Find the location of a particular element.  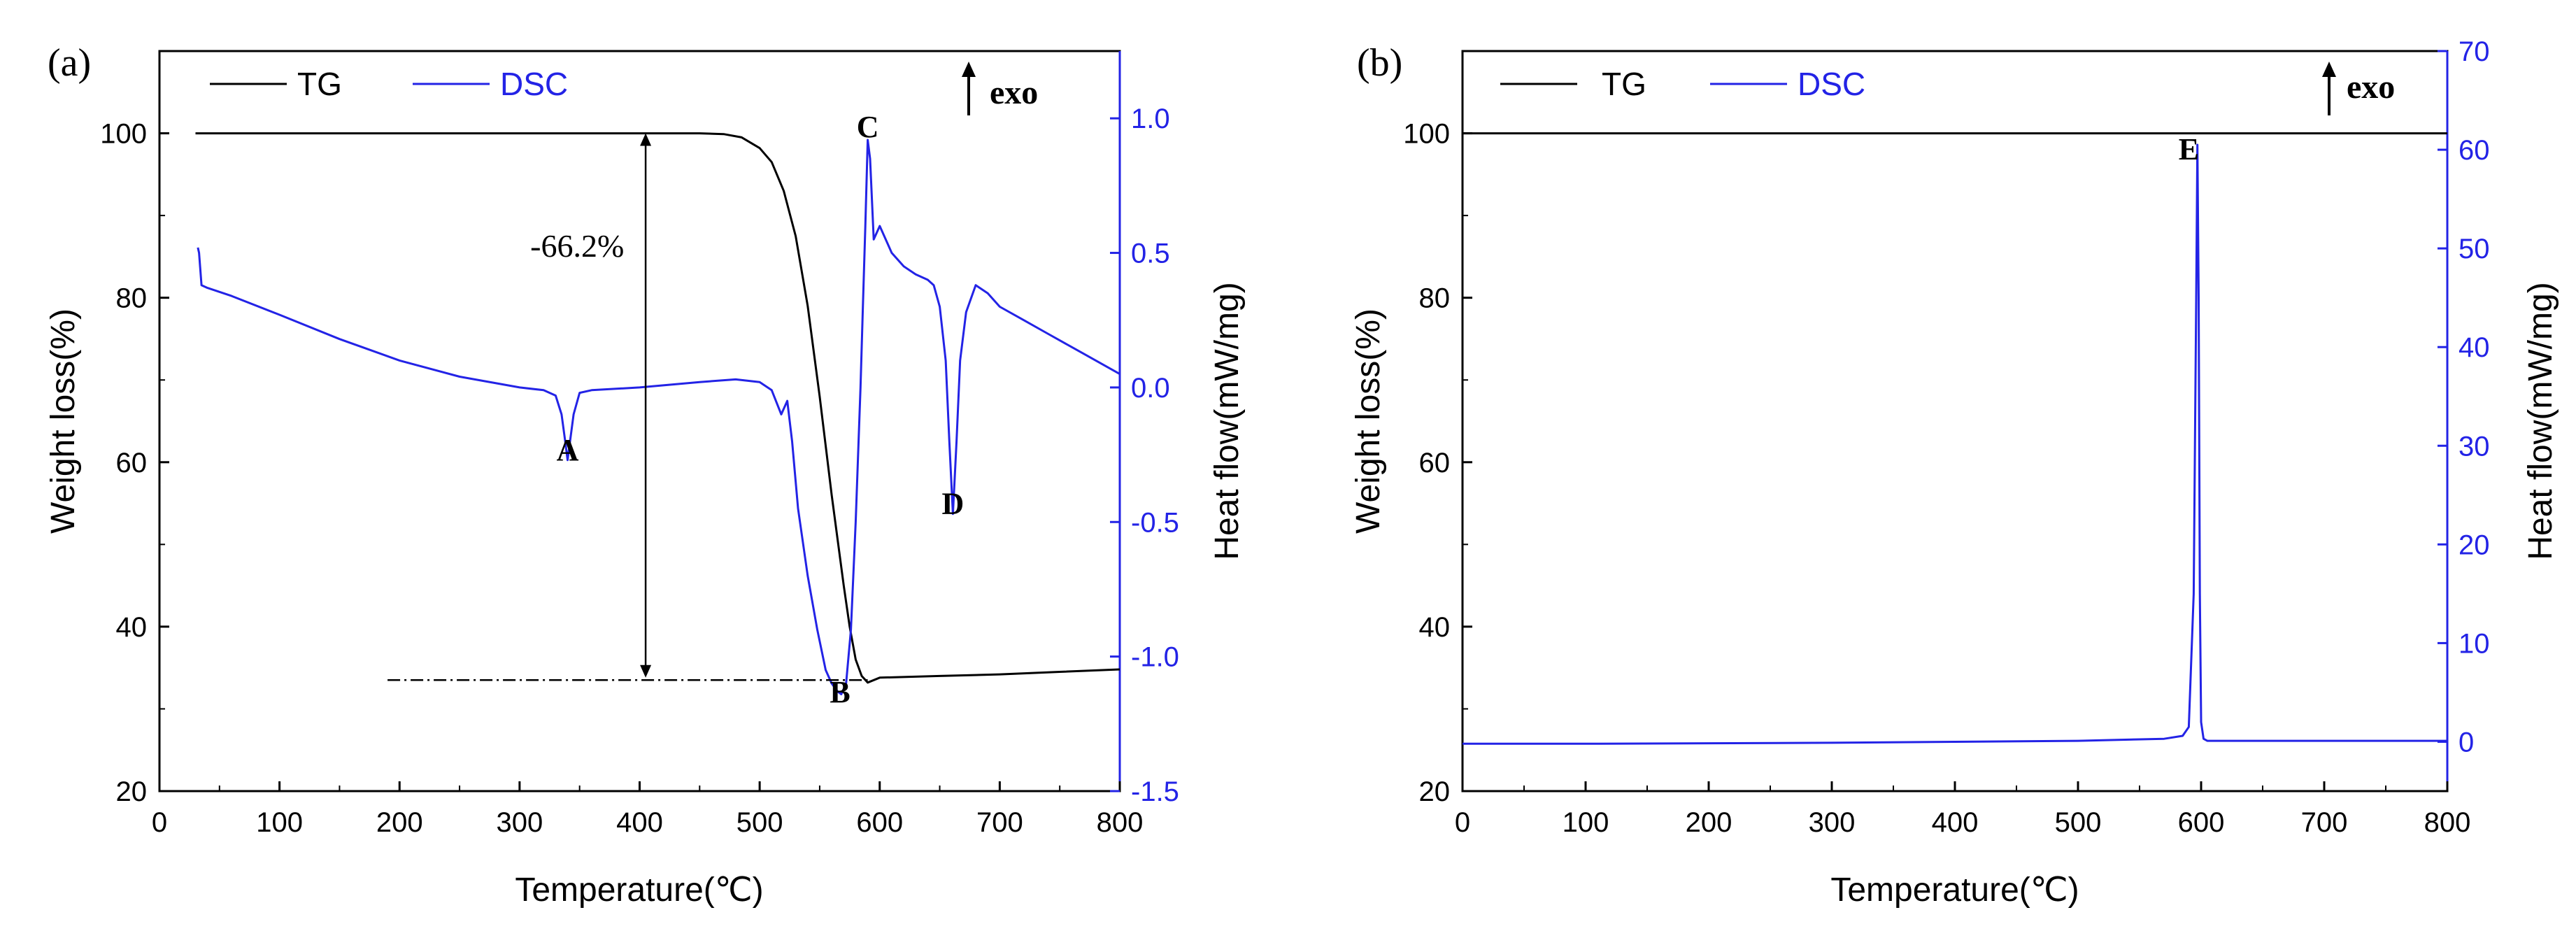

y2-tick-label: 40 is located at coordinates (2474, 347).